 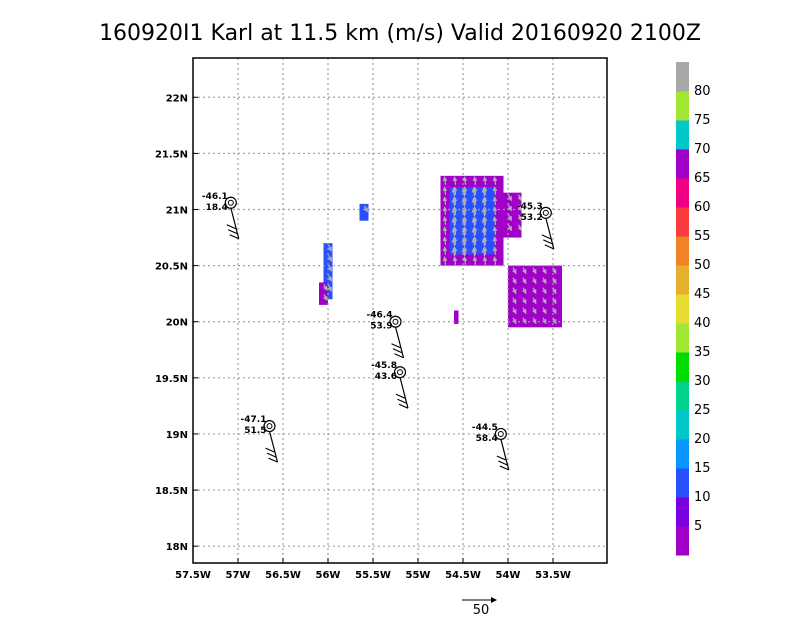 I want to click on y-tick-label: 19N, so click(x=177, y=435).